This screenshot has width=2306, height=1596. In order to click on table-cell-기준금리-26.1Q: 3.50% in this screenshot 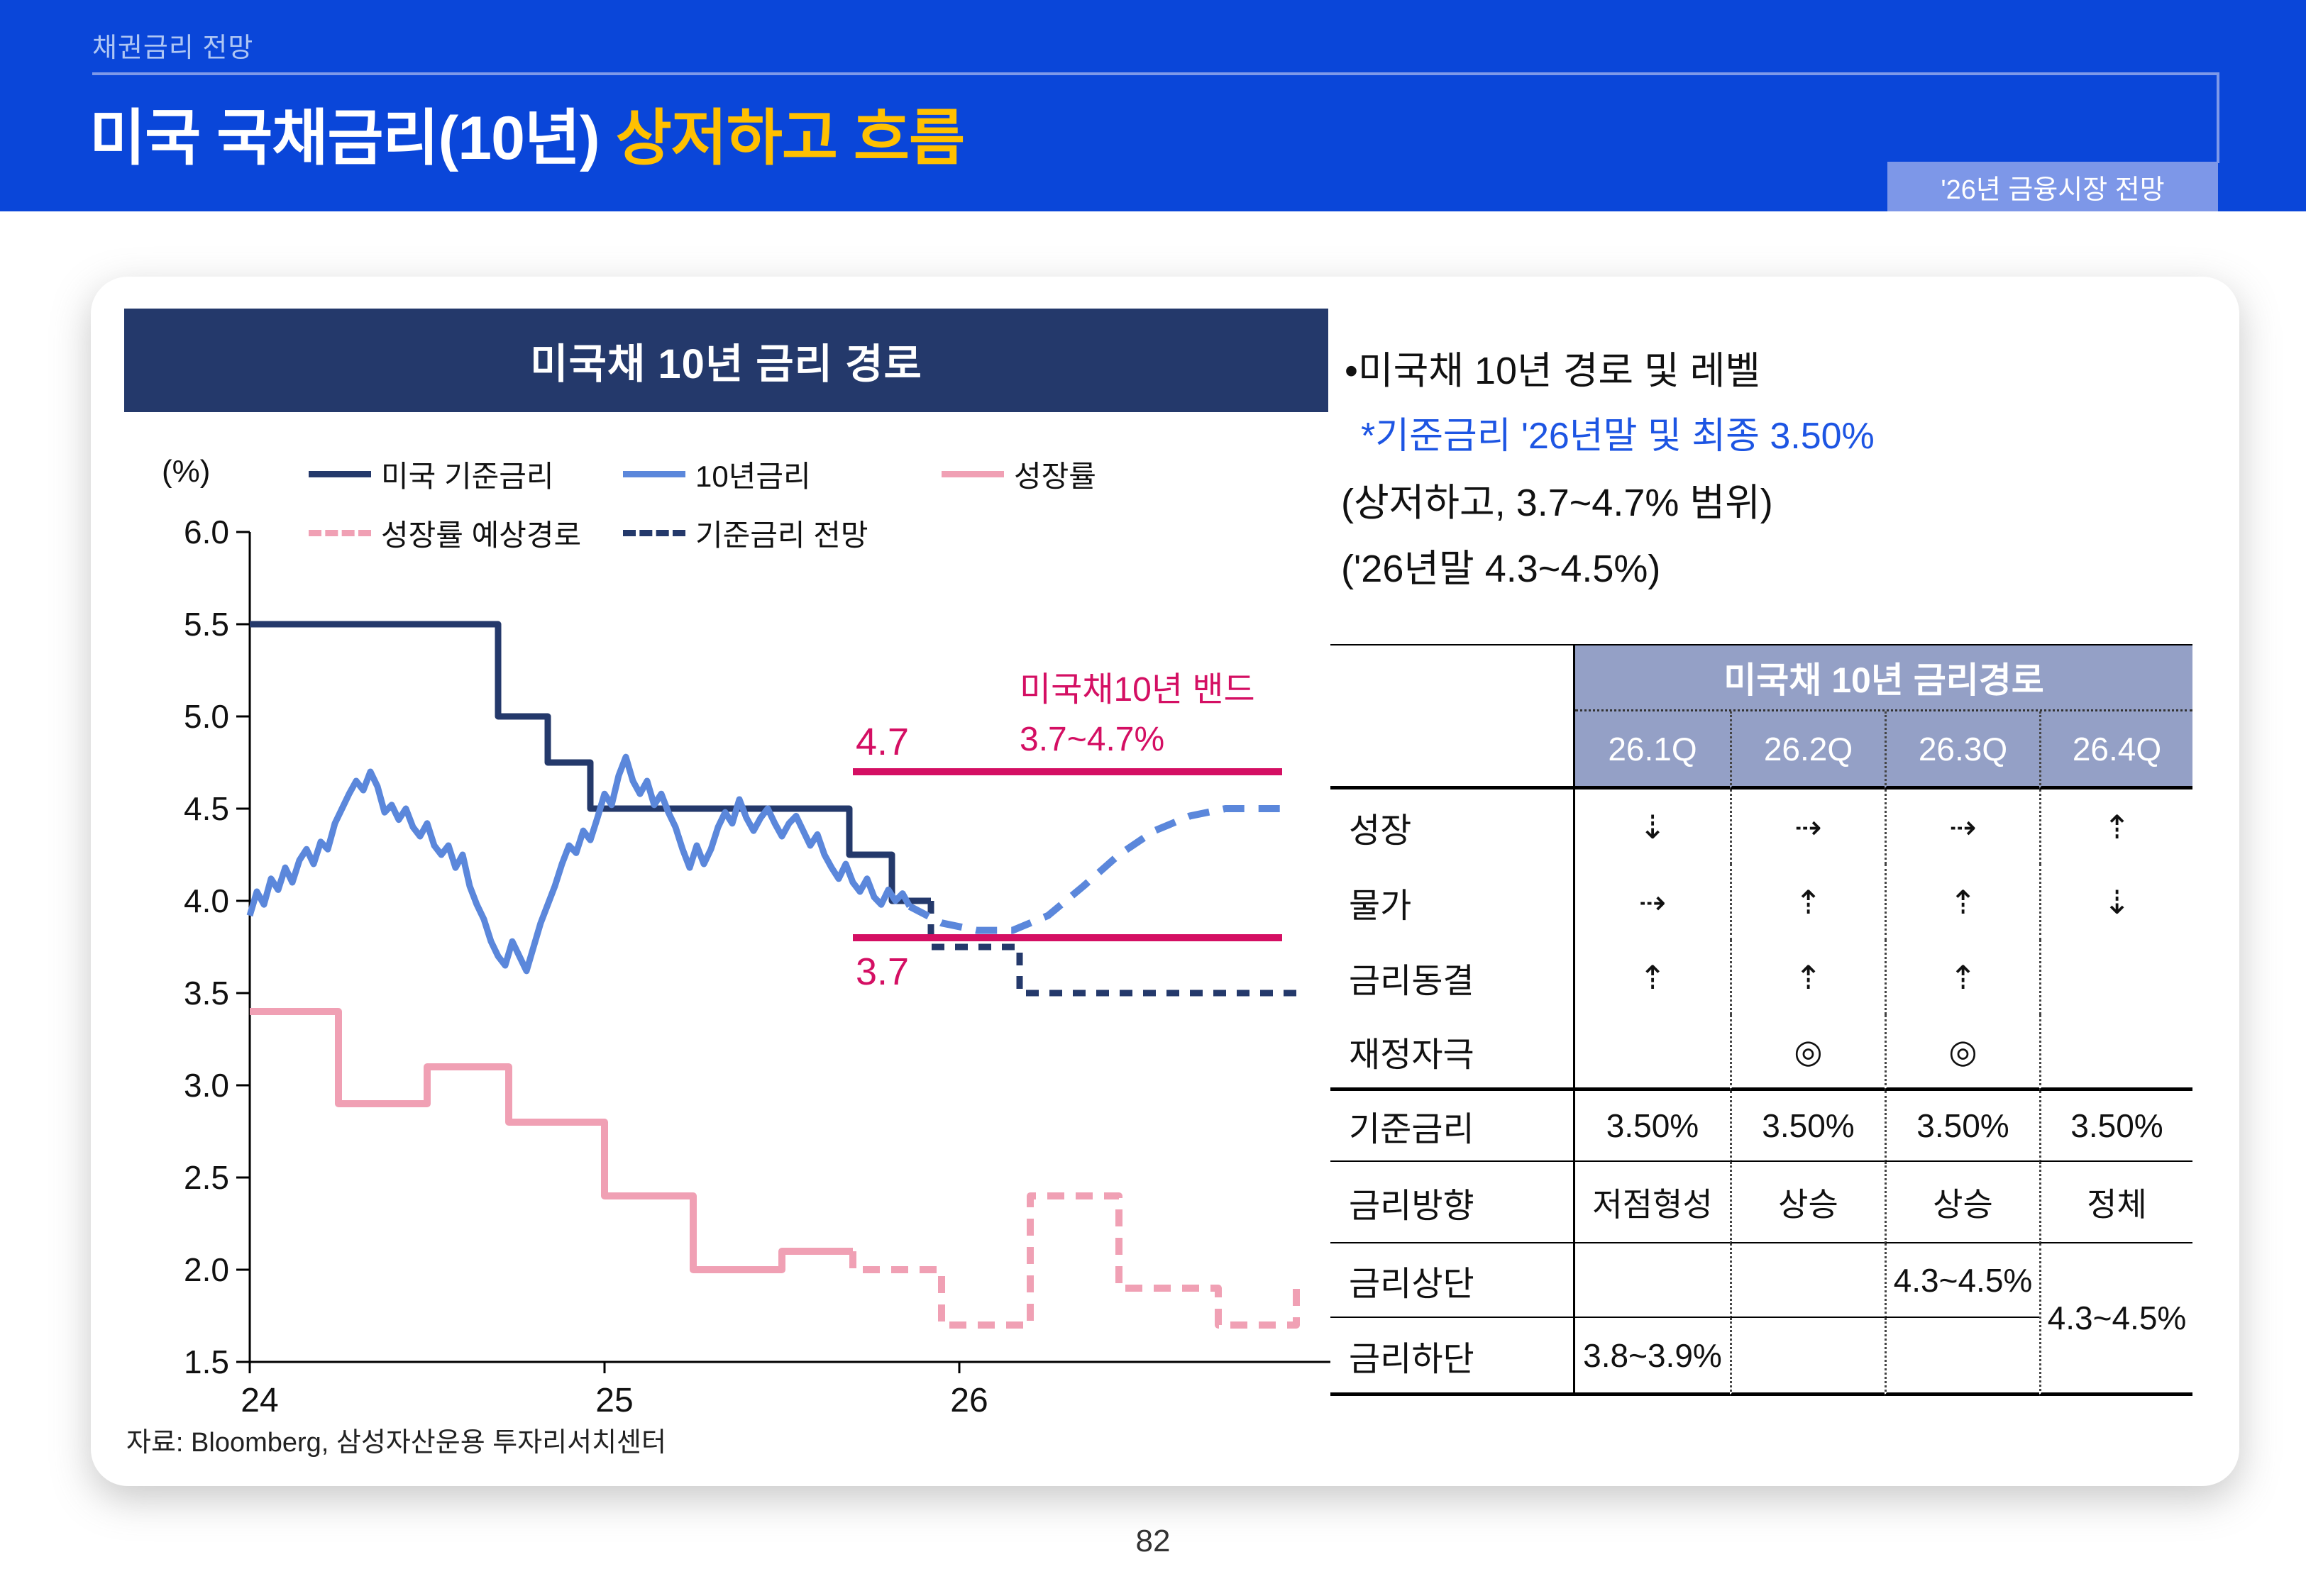, I will do `click(1652, 1126)`.